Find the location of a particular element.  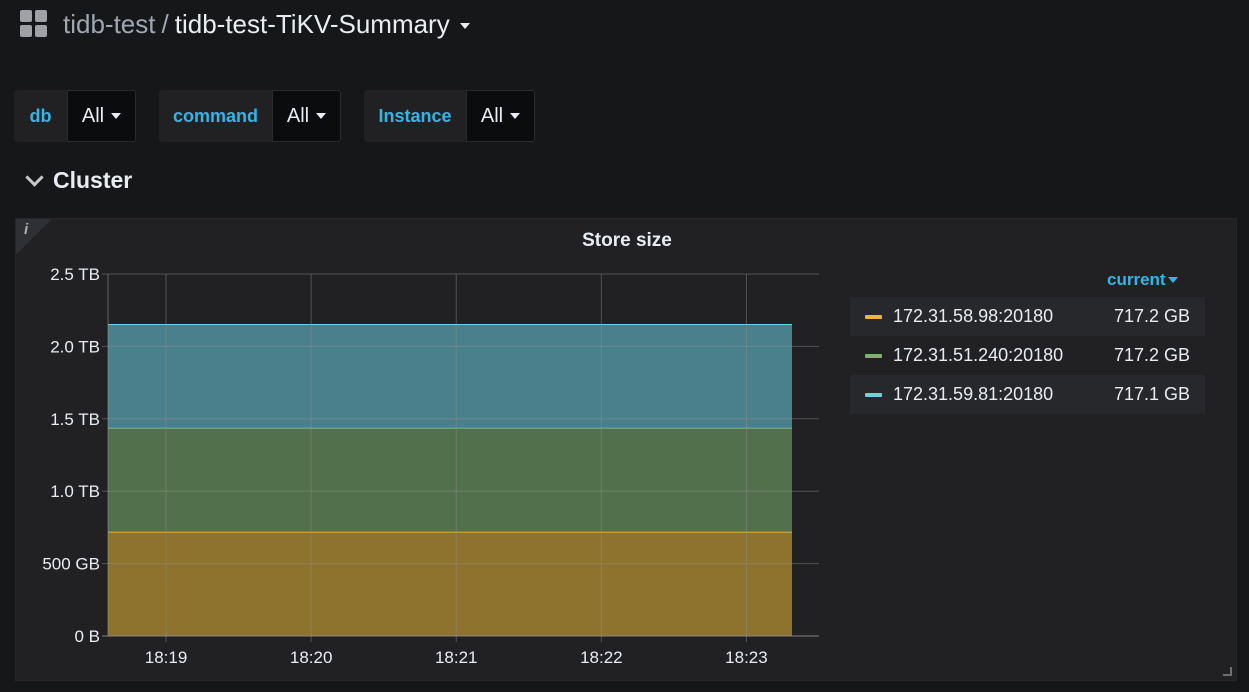

chevron-down-icon is located at coordinates (34, 177).